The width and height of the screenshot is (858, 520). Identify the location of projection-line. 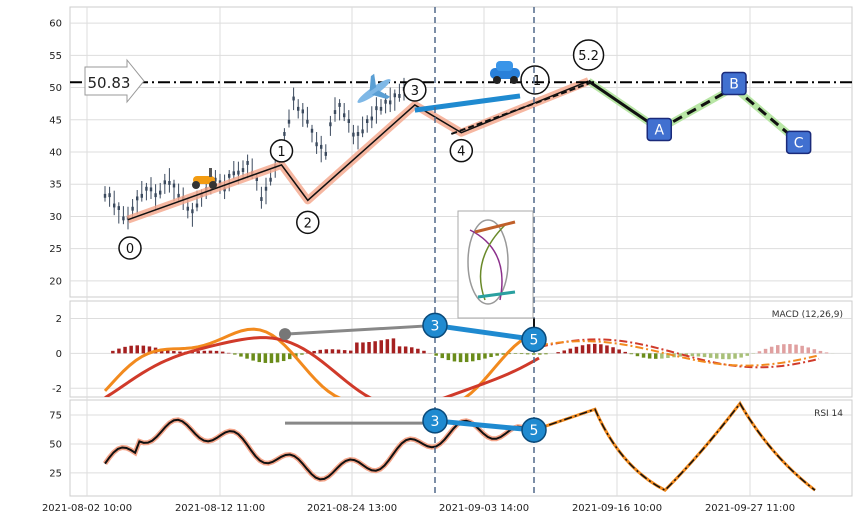
(696, 108).